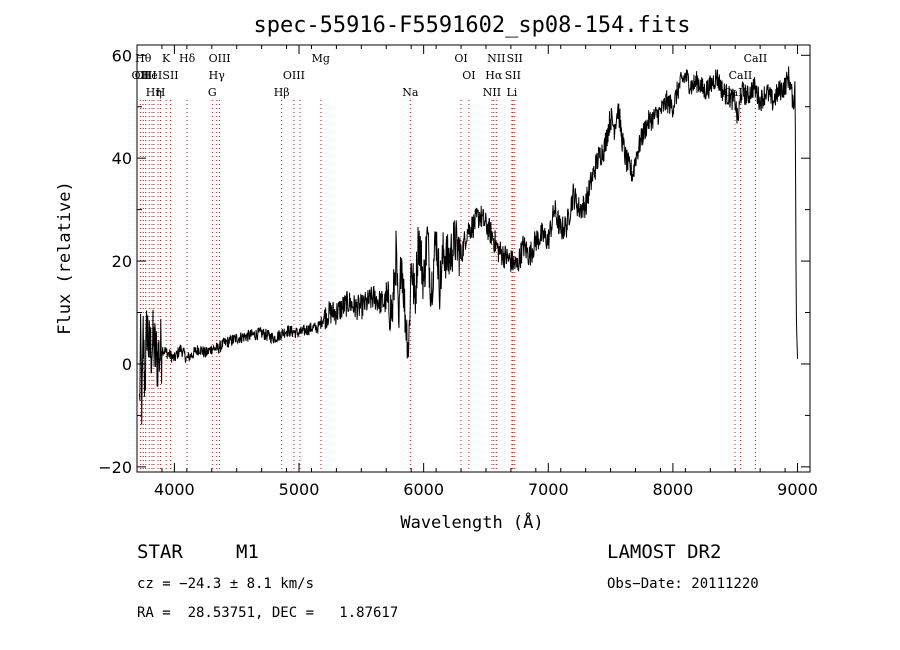  Describe the element at coordinates (160, 552) in the screenshot. I see `object-class: STAR` at that location.